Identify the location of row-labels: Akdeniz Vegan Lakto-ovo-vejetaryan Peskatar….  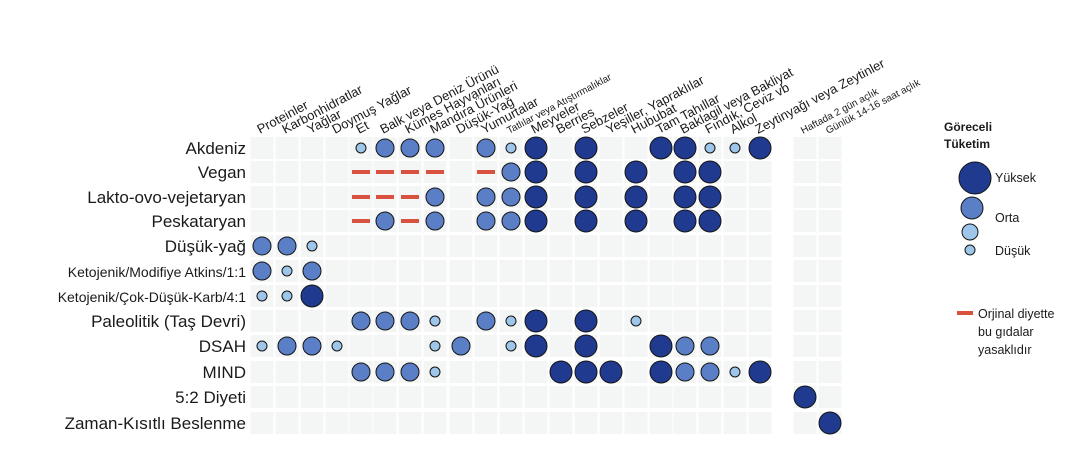
(152, 286).